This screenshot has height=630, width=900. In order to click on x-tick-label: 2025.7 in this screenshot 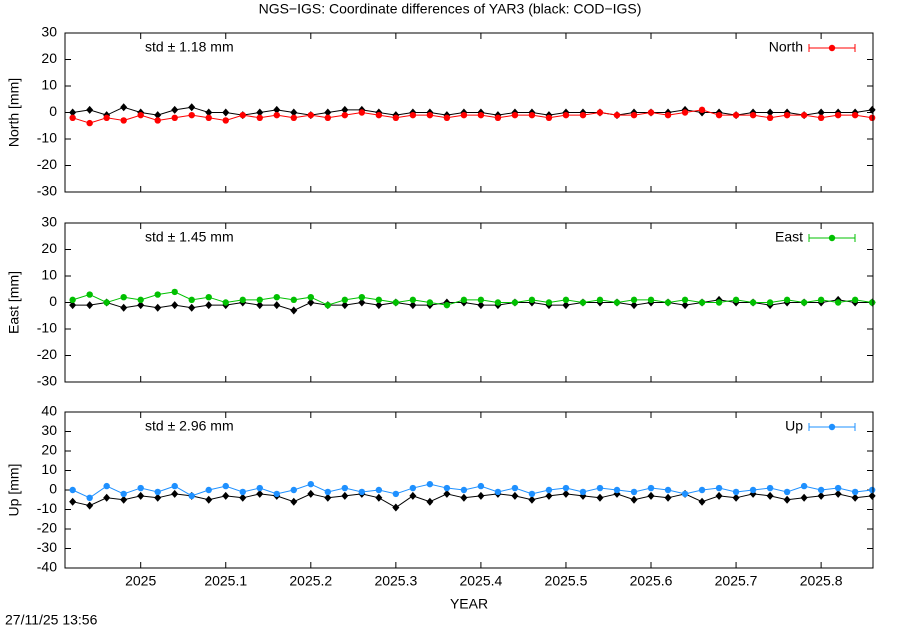, I will do `click(736, 581)`.